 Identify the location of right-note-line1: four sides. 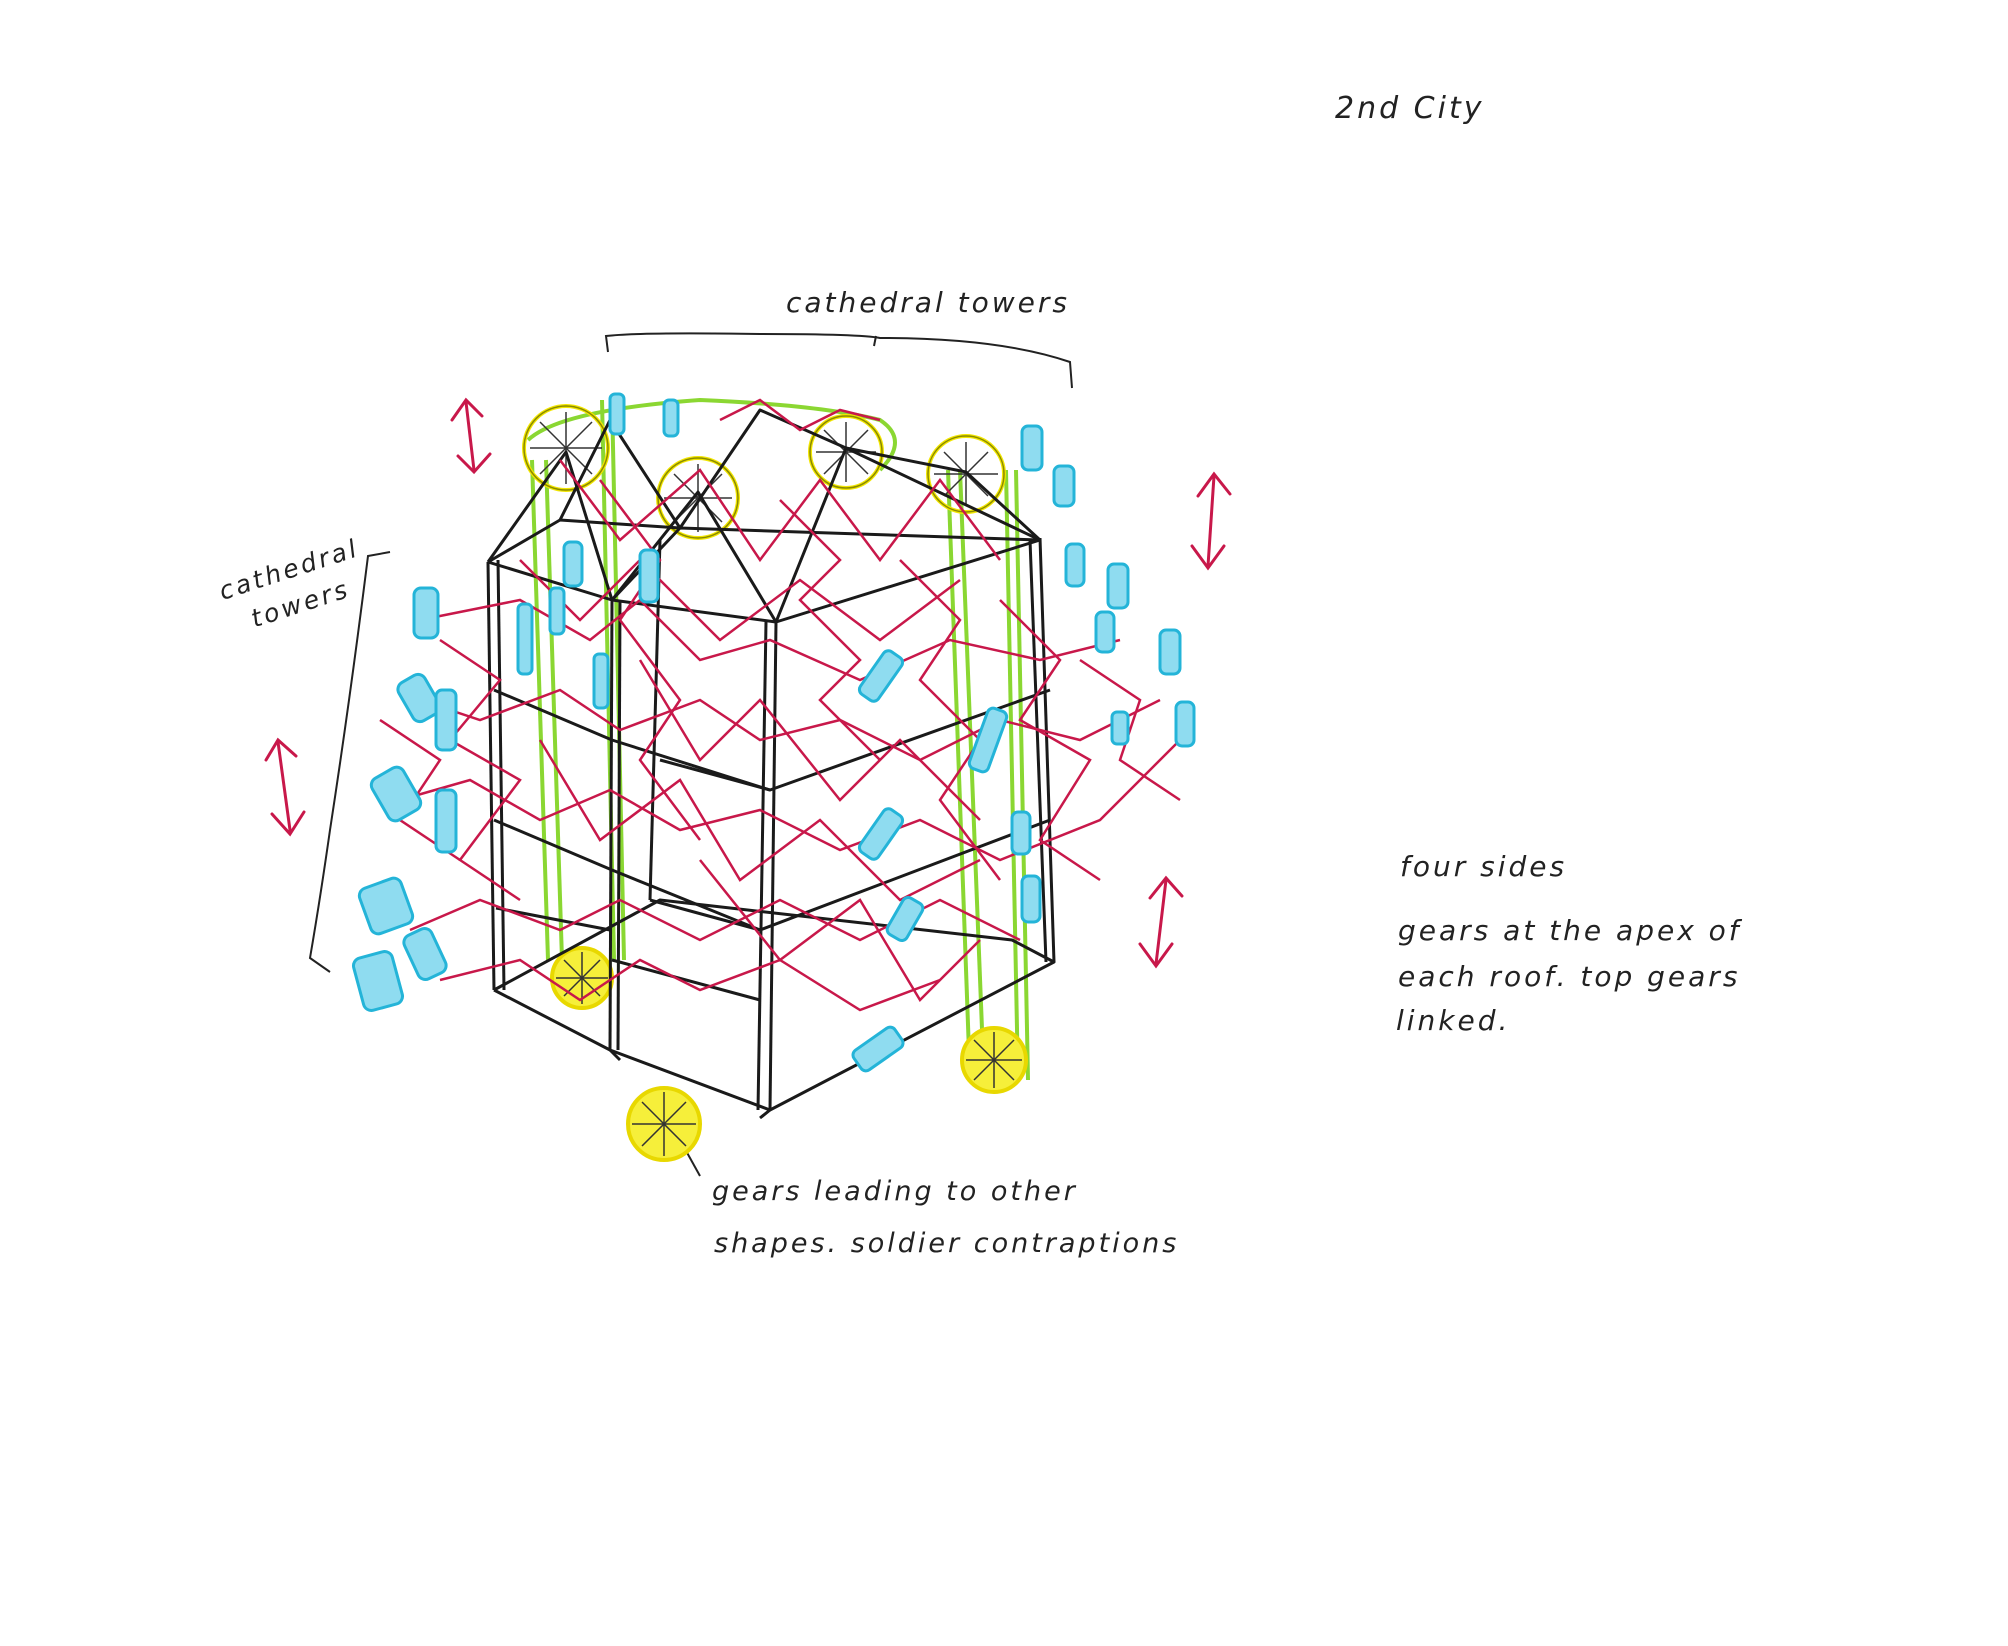
(1483, 866).